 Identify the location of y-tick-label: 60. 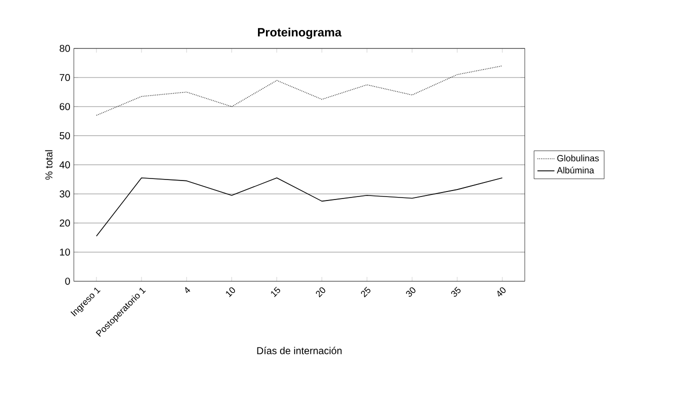
(65, 106).